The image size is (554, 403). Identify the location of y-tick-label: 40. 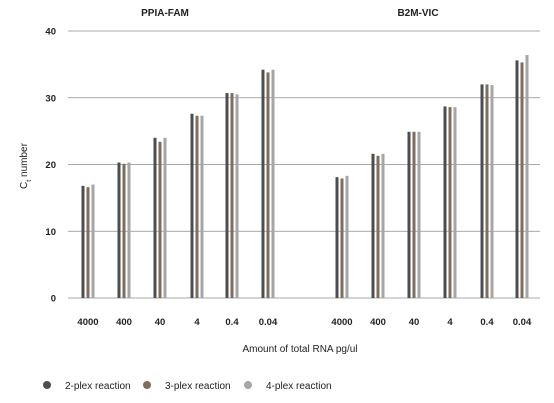
(50, 32).